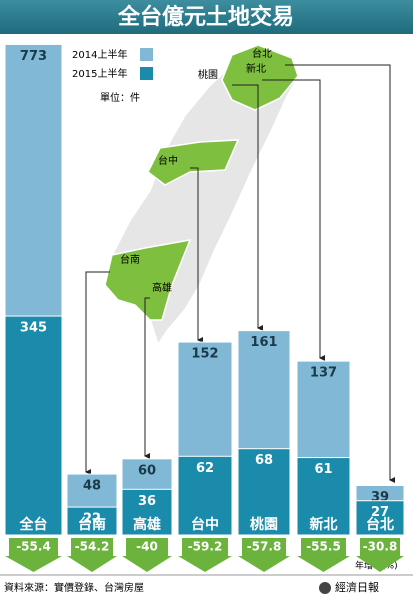  I want to click on category-label: 全台, so click(33, 524).